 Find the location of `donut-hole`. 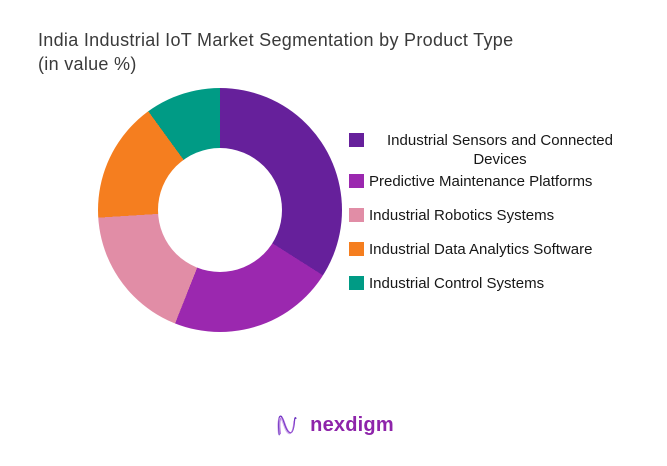

donut-hole is located at coordinates (220, 210).